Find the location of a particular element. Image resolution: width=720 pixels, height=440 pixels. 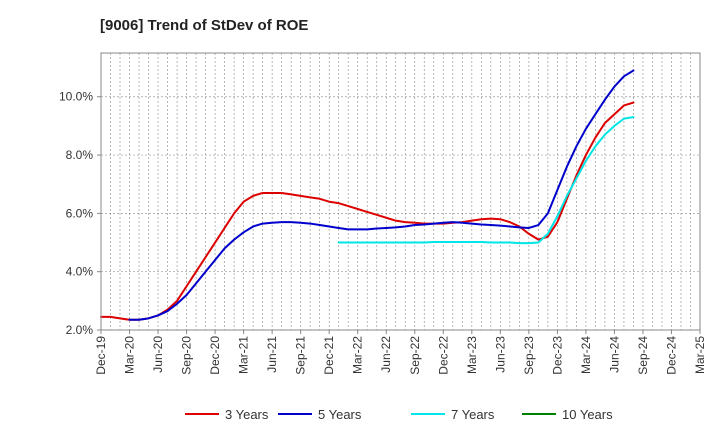

x-tick-label: Sep-22 is located at coordinates (415, 355).